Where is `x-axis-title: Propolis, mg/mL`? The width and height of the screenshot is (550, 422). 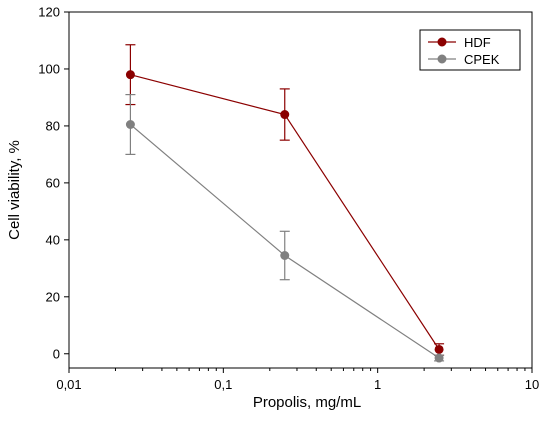
x-axis-title: Propolis, mg/mL is located at coordinates (307, 402).